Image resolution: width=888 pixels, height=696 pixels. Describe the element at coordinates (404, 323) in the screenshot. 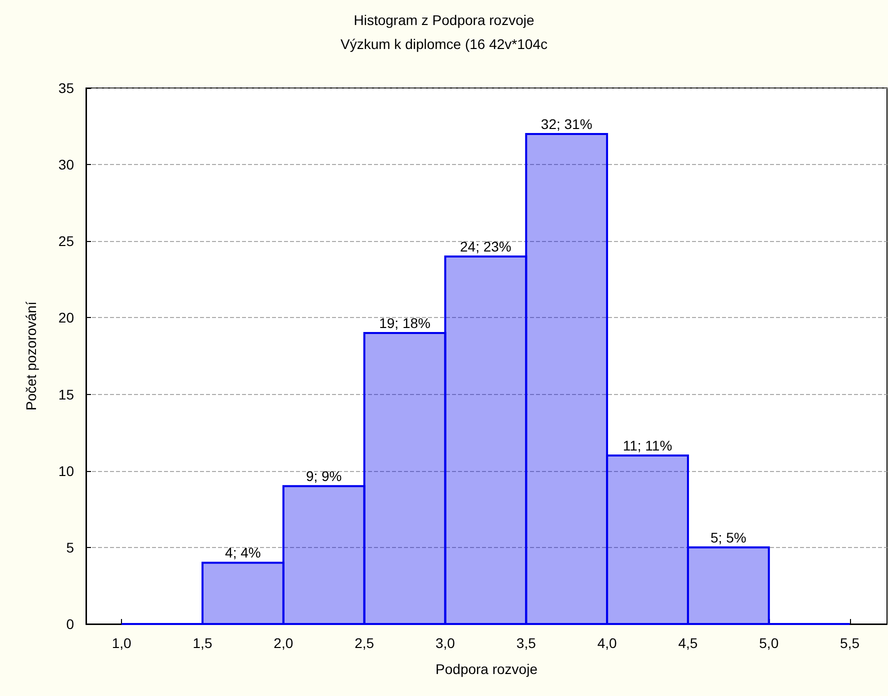

I see `data-label: 19; 18%` at that location.